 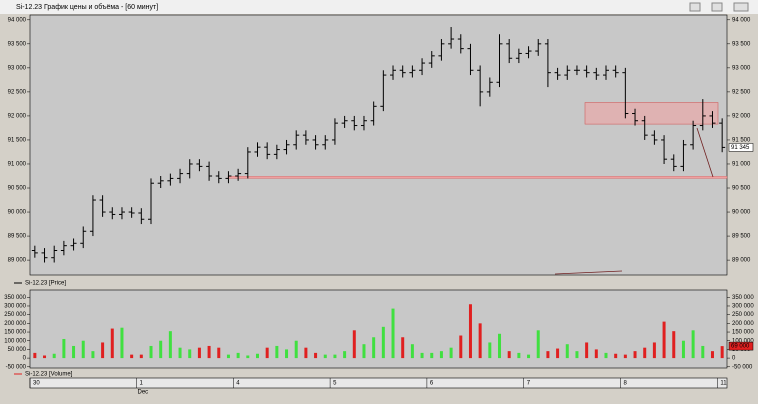 I want to click on last-volume-box, so click(x=741, y=346).